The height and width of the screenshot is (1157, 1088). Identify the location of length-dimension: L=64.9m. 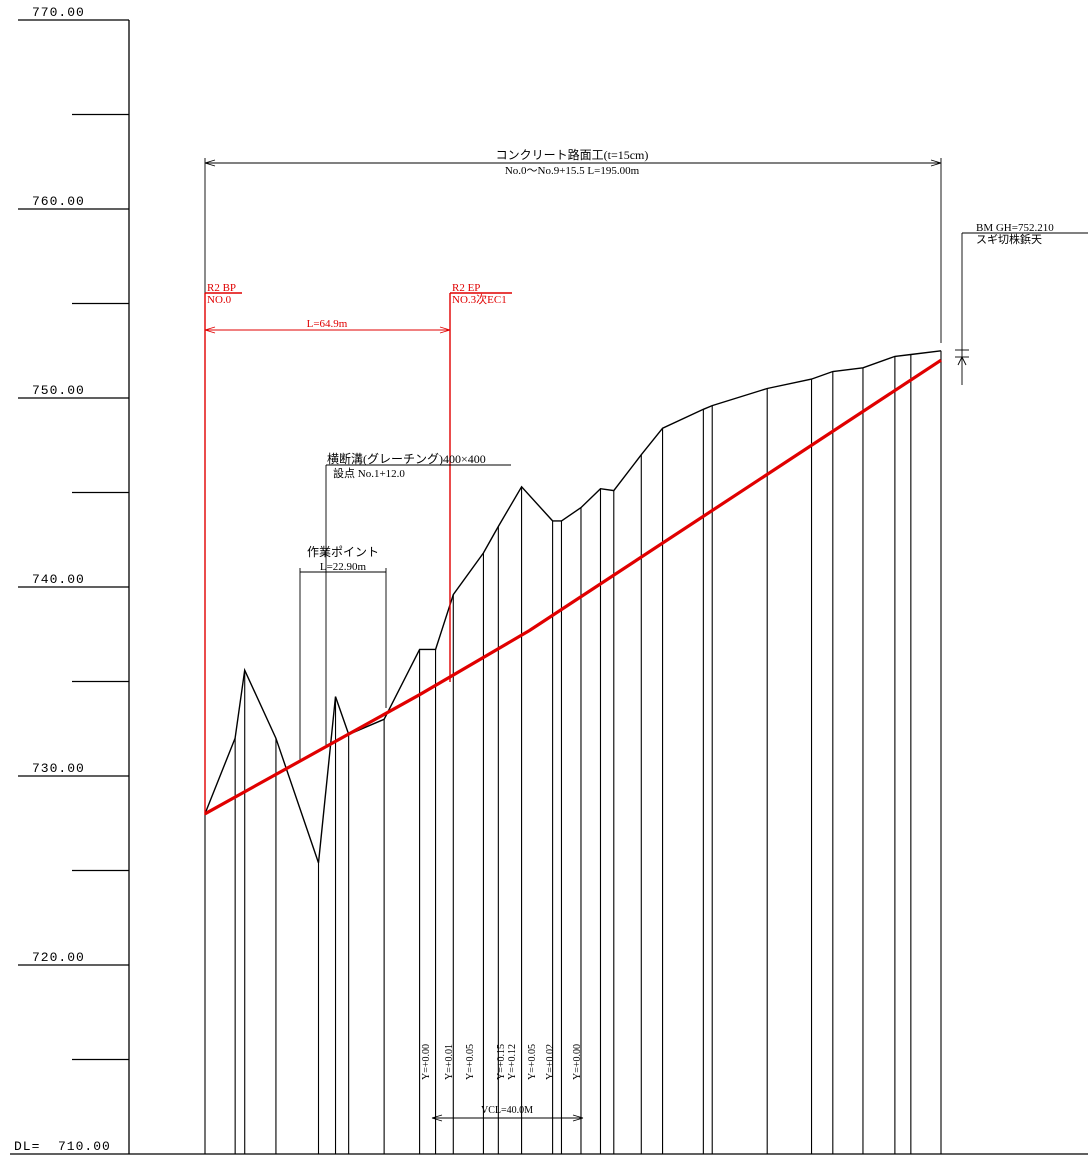
(327, 326).